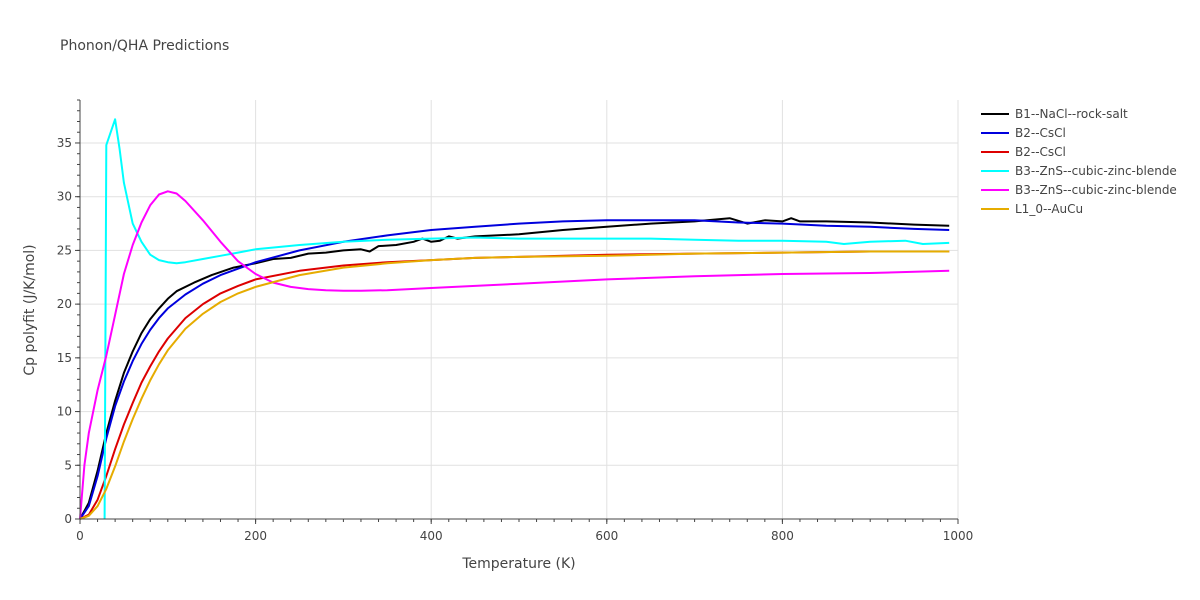  I want to click on y-tick-label: 30, so click(64, 197).